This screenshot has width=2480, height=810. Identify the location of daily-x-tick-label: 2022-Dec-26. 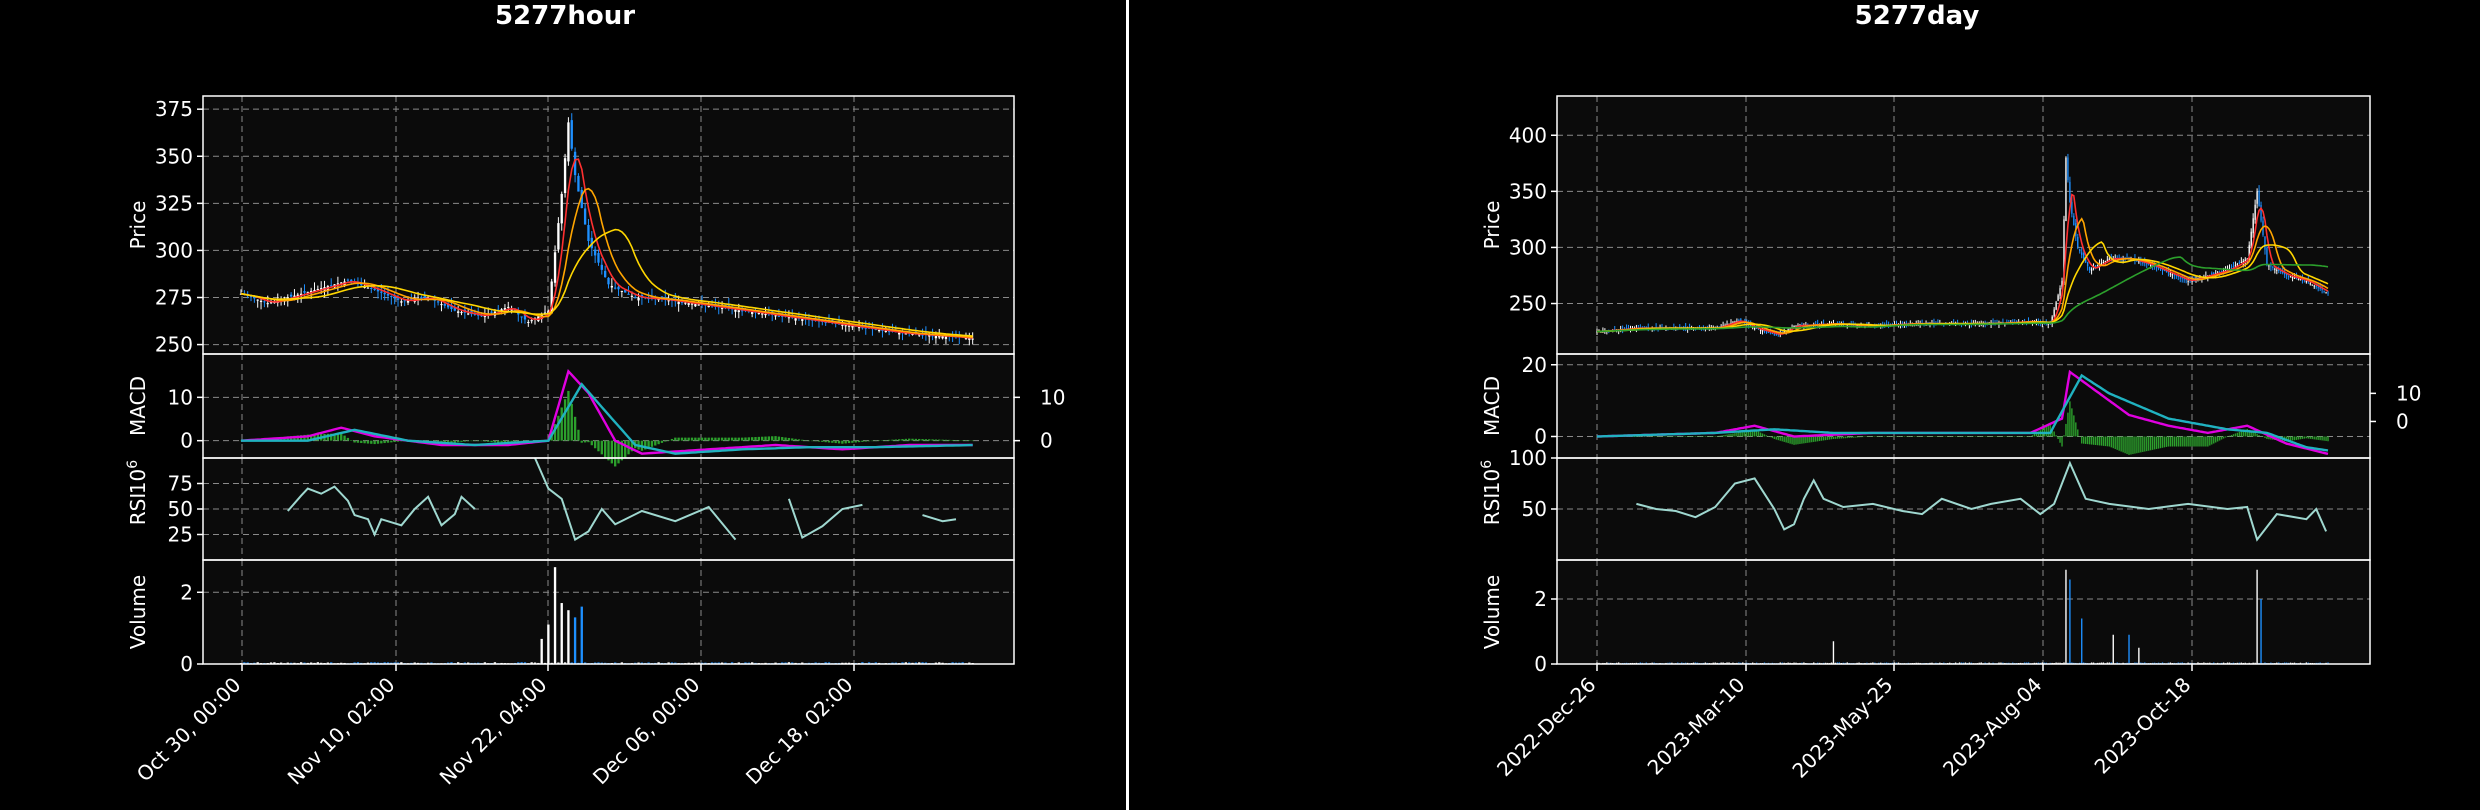
(1546, 727).